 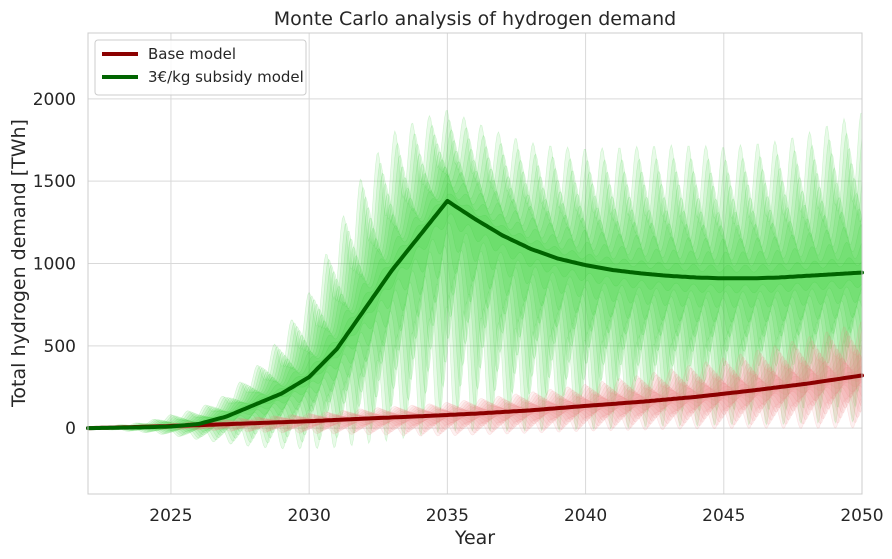 I want to click on chart-title: Monte Carlo analysis of hydrogen demand, so click(x=475, y=19).